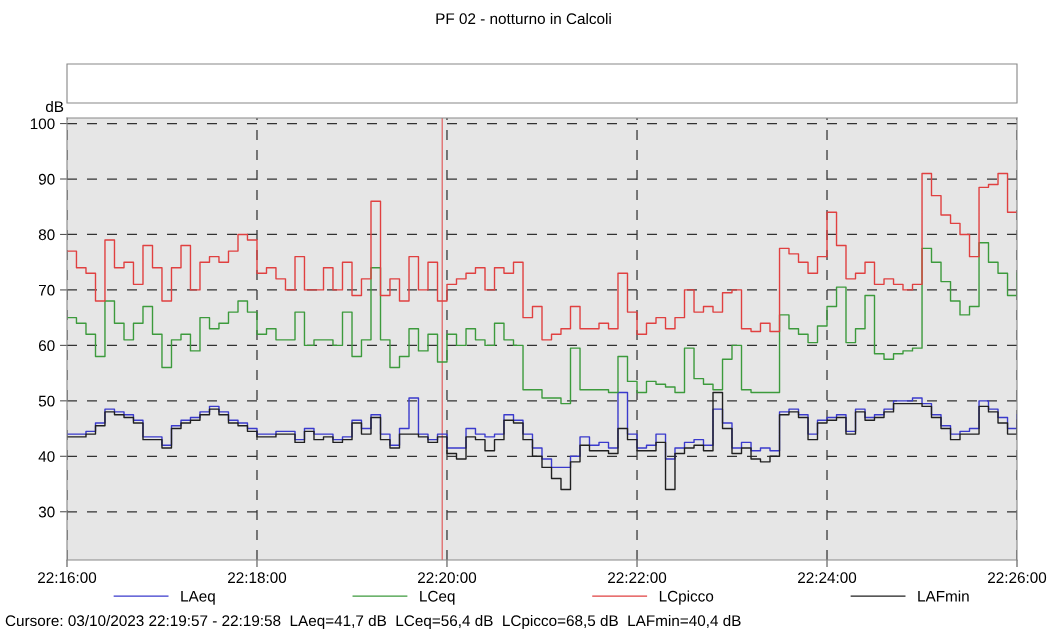 Image resolution: width=1047 pixels, height=634 pixels. What do you see at coordinates (54, 106) in the screenshot?
I see `y-axis-title: dB` at bounding box center [54, 106].